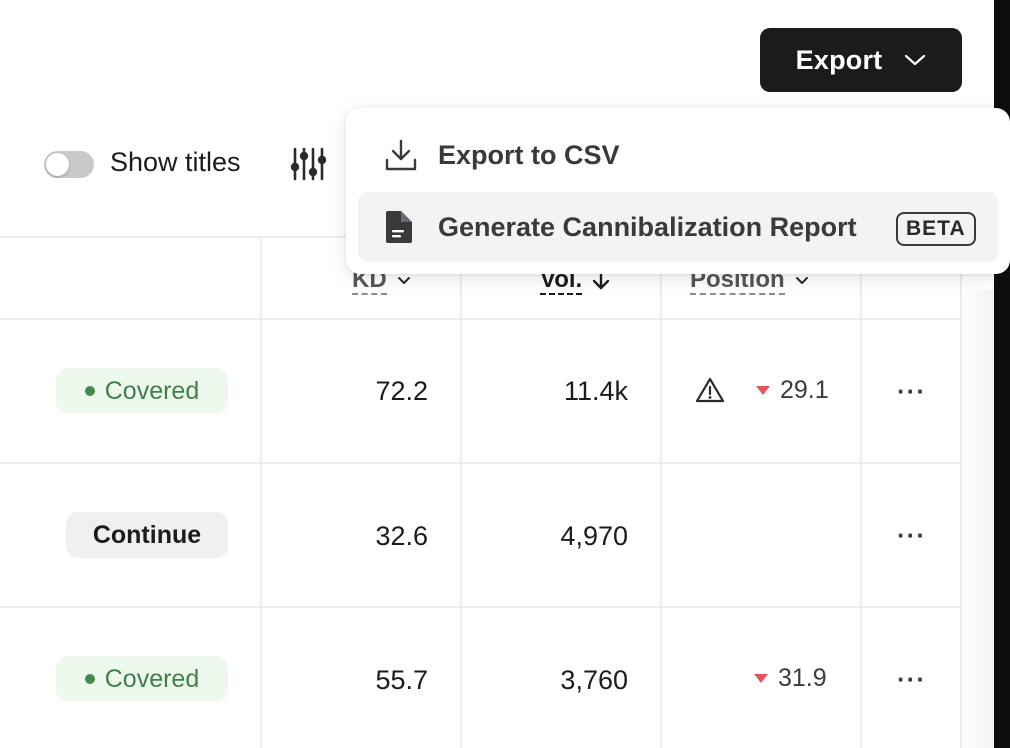 The height and width of the screenshot is (748, 1010). I want to click on volume-value: 4,970, so click(594, 536).